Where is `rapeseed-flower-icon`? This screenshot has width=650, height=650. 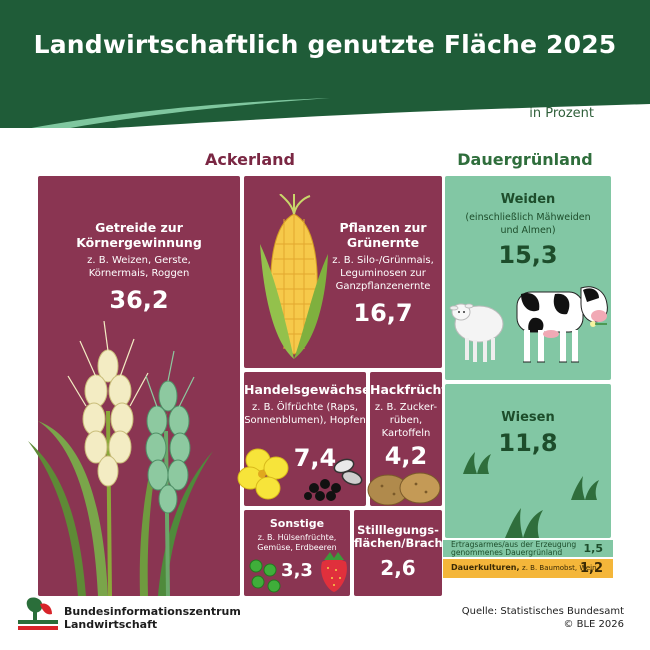
rapeseed-flower-icon is located at coordinates (263, 474).